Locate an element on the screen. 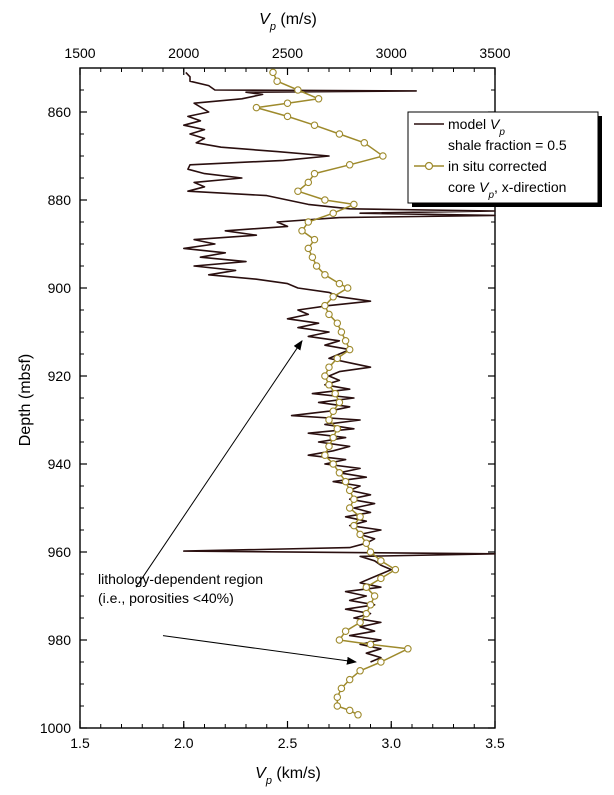  y-tick-label: 940 is located at coordinates (60, 464).